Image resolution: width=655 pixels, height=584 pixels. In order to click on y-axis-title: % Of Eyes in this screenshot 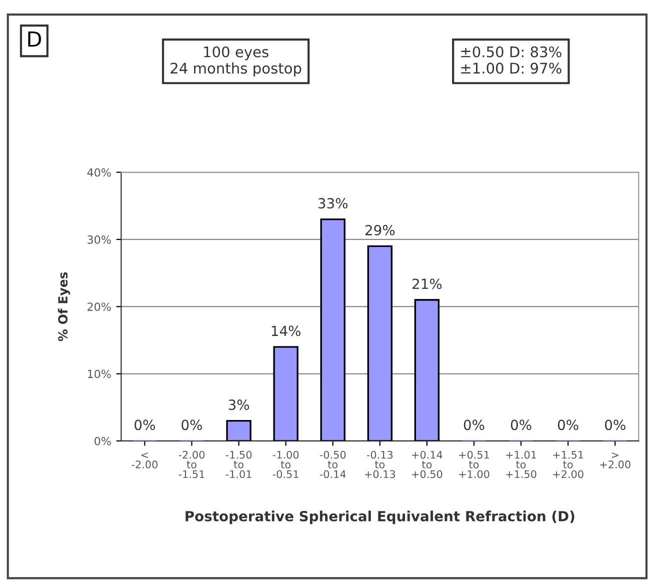, I will do `click(64, 307)`.